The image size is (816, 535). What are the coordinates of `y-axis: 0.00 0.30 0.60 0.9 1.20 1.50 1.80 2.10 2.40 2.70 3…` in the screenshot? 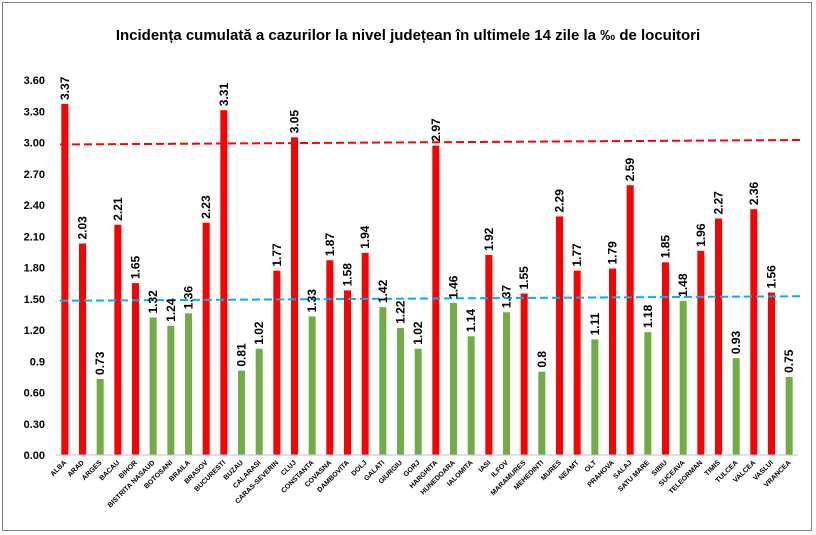 It's located at (34, 268).